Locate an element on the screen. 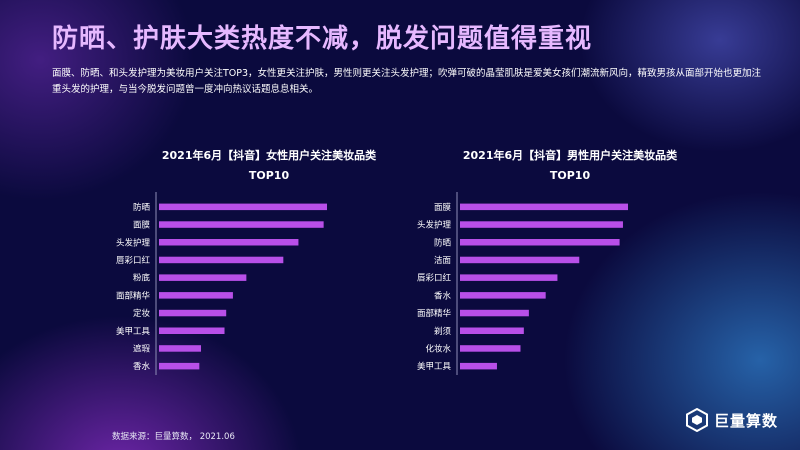 This screenshot has width=800, height=450. logo-text: 巨量算数 is located at coordinates (746, 420).